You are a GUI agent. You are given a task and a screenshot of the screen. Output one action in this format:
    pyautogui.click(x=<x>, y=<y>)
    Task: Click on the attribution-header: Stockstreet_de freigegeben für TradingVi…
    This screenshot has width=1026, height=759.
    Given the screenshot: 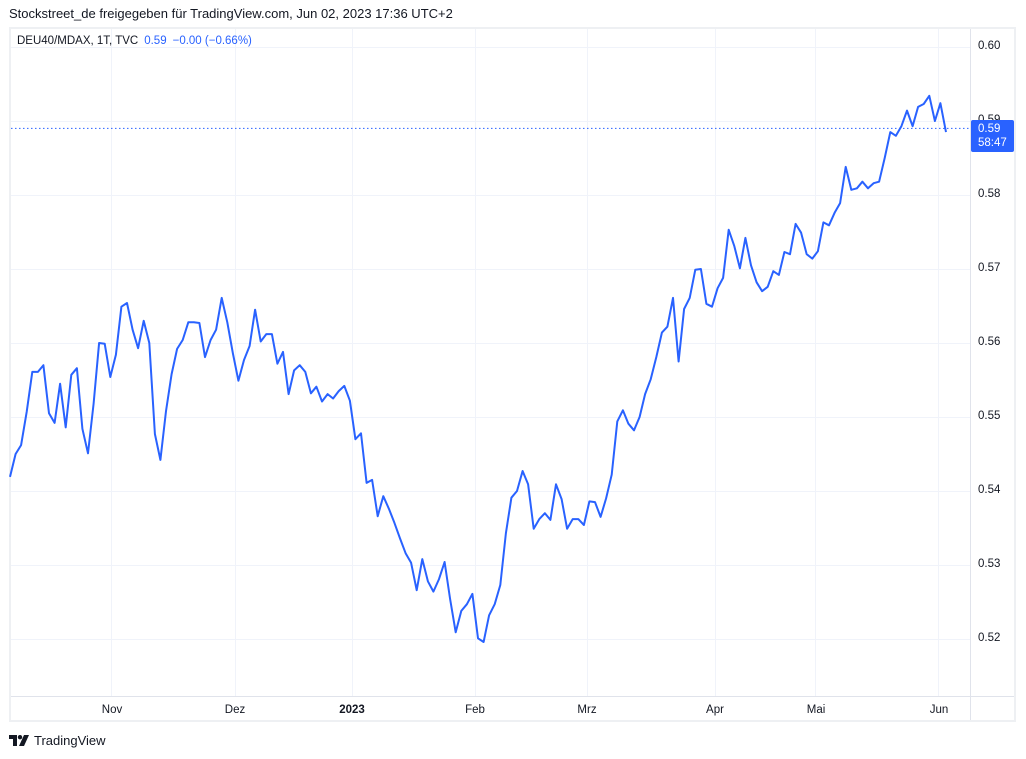 What is the action you would take?
    pyautogui.click(x=231, y=13)
    